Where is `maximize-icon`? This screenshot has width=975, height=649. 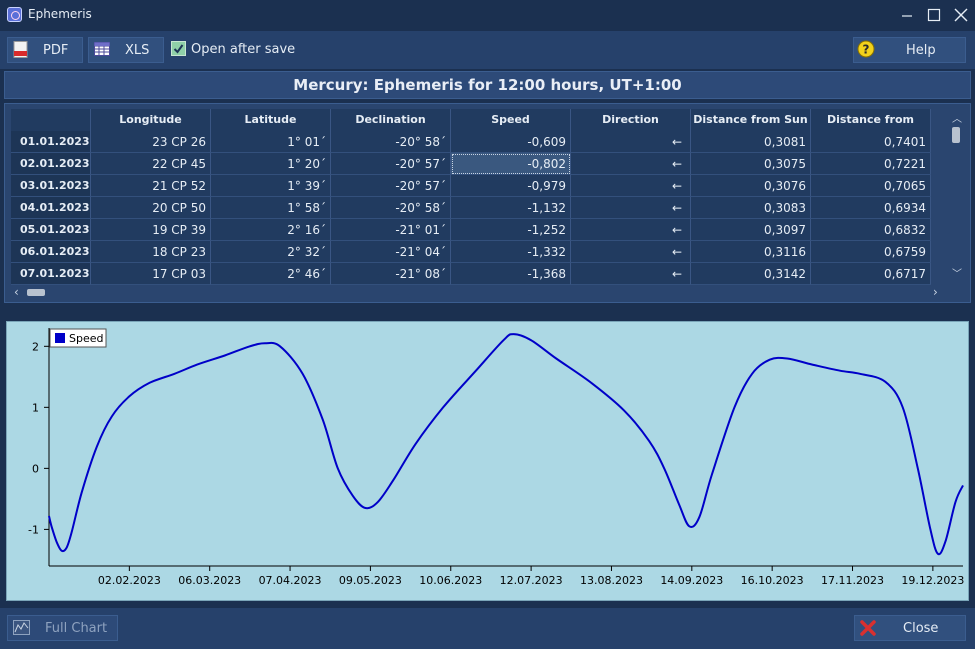 maximize-icon is located at coordinates (934, 15).